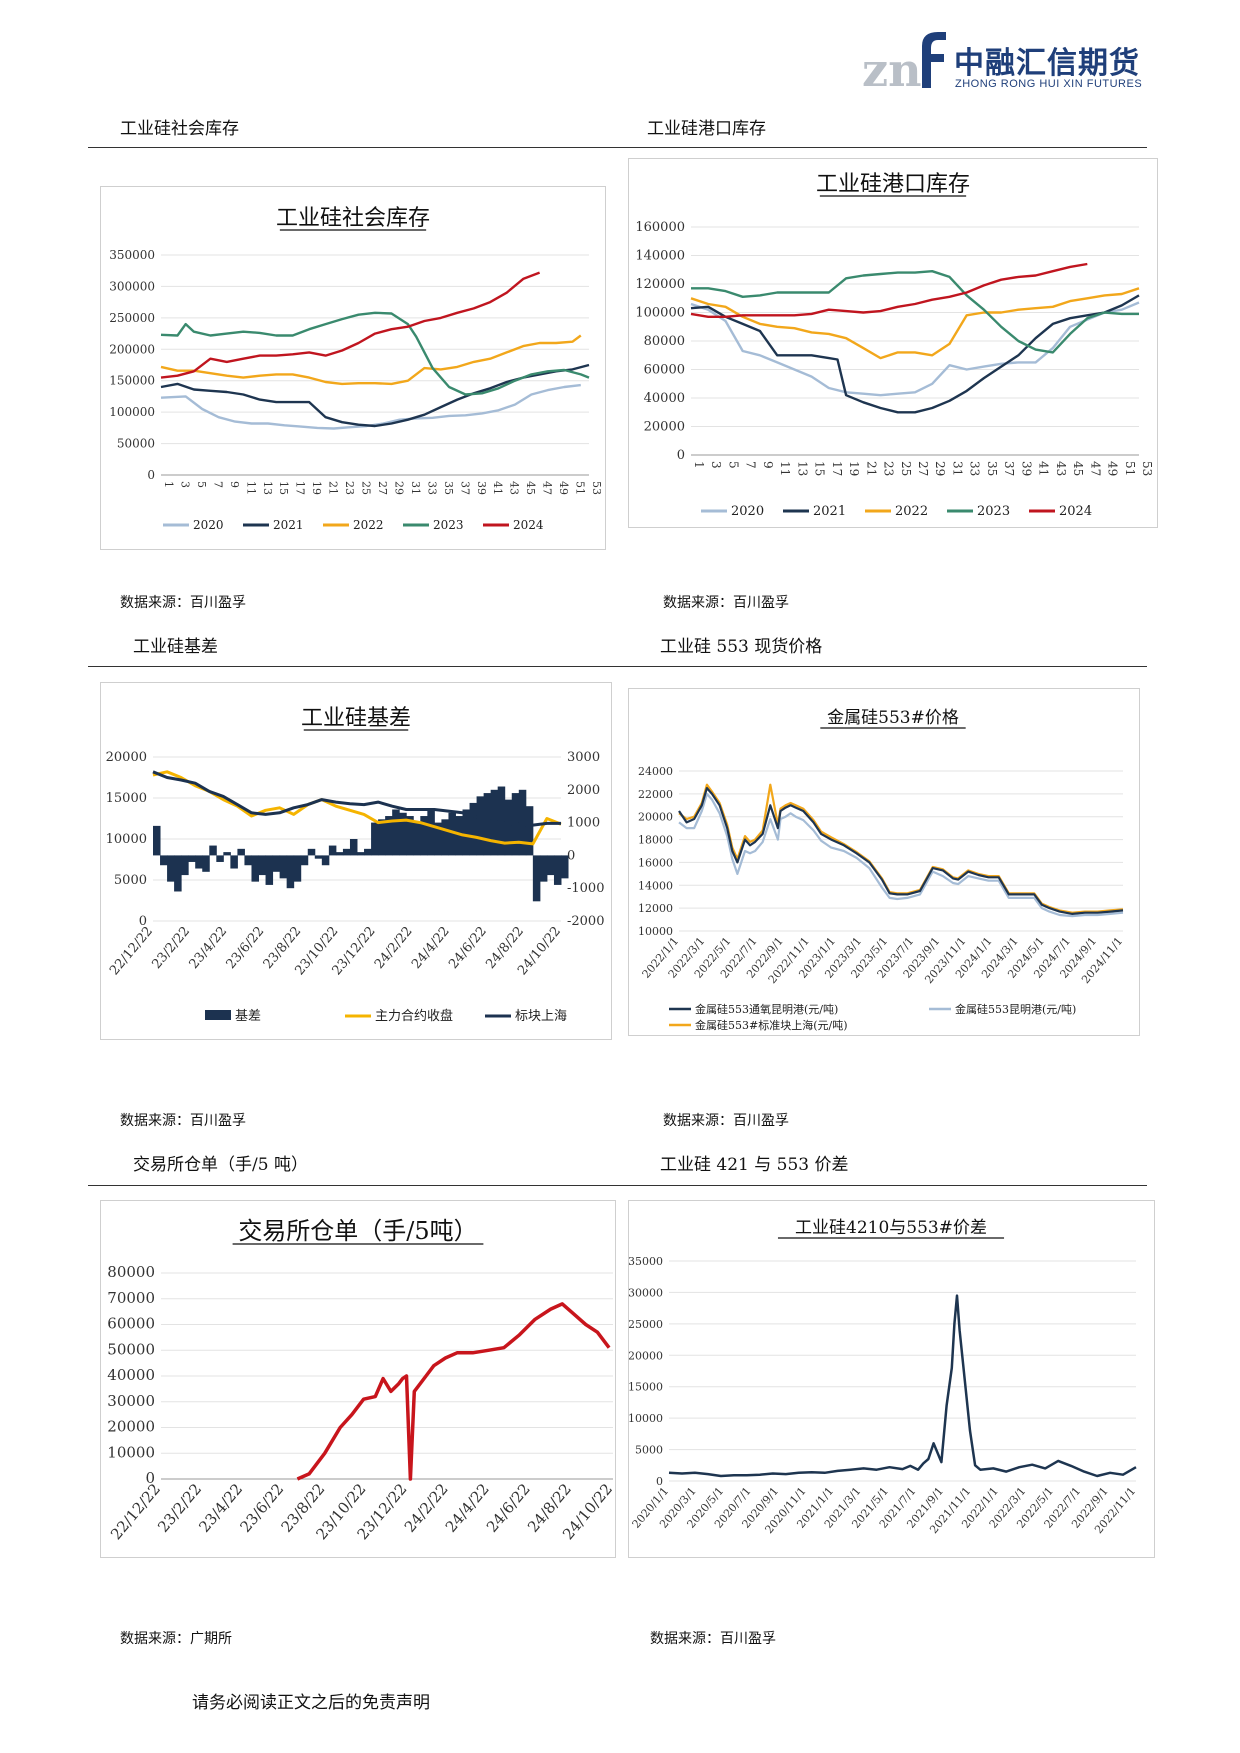 The width and height of the screenshot is (1240, 1753). What do you see at coordinates (132, 286) in the screenshot?
I see `y-tick-label: 300000` at bounding box center [132, 286].